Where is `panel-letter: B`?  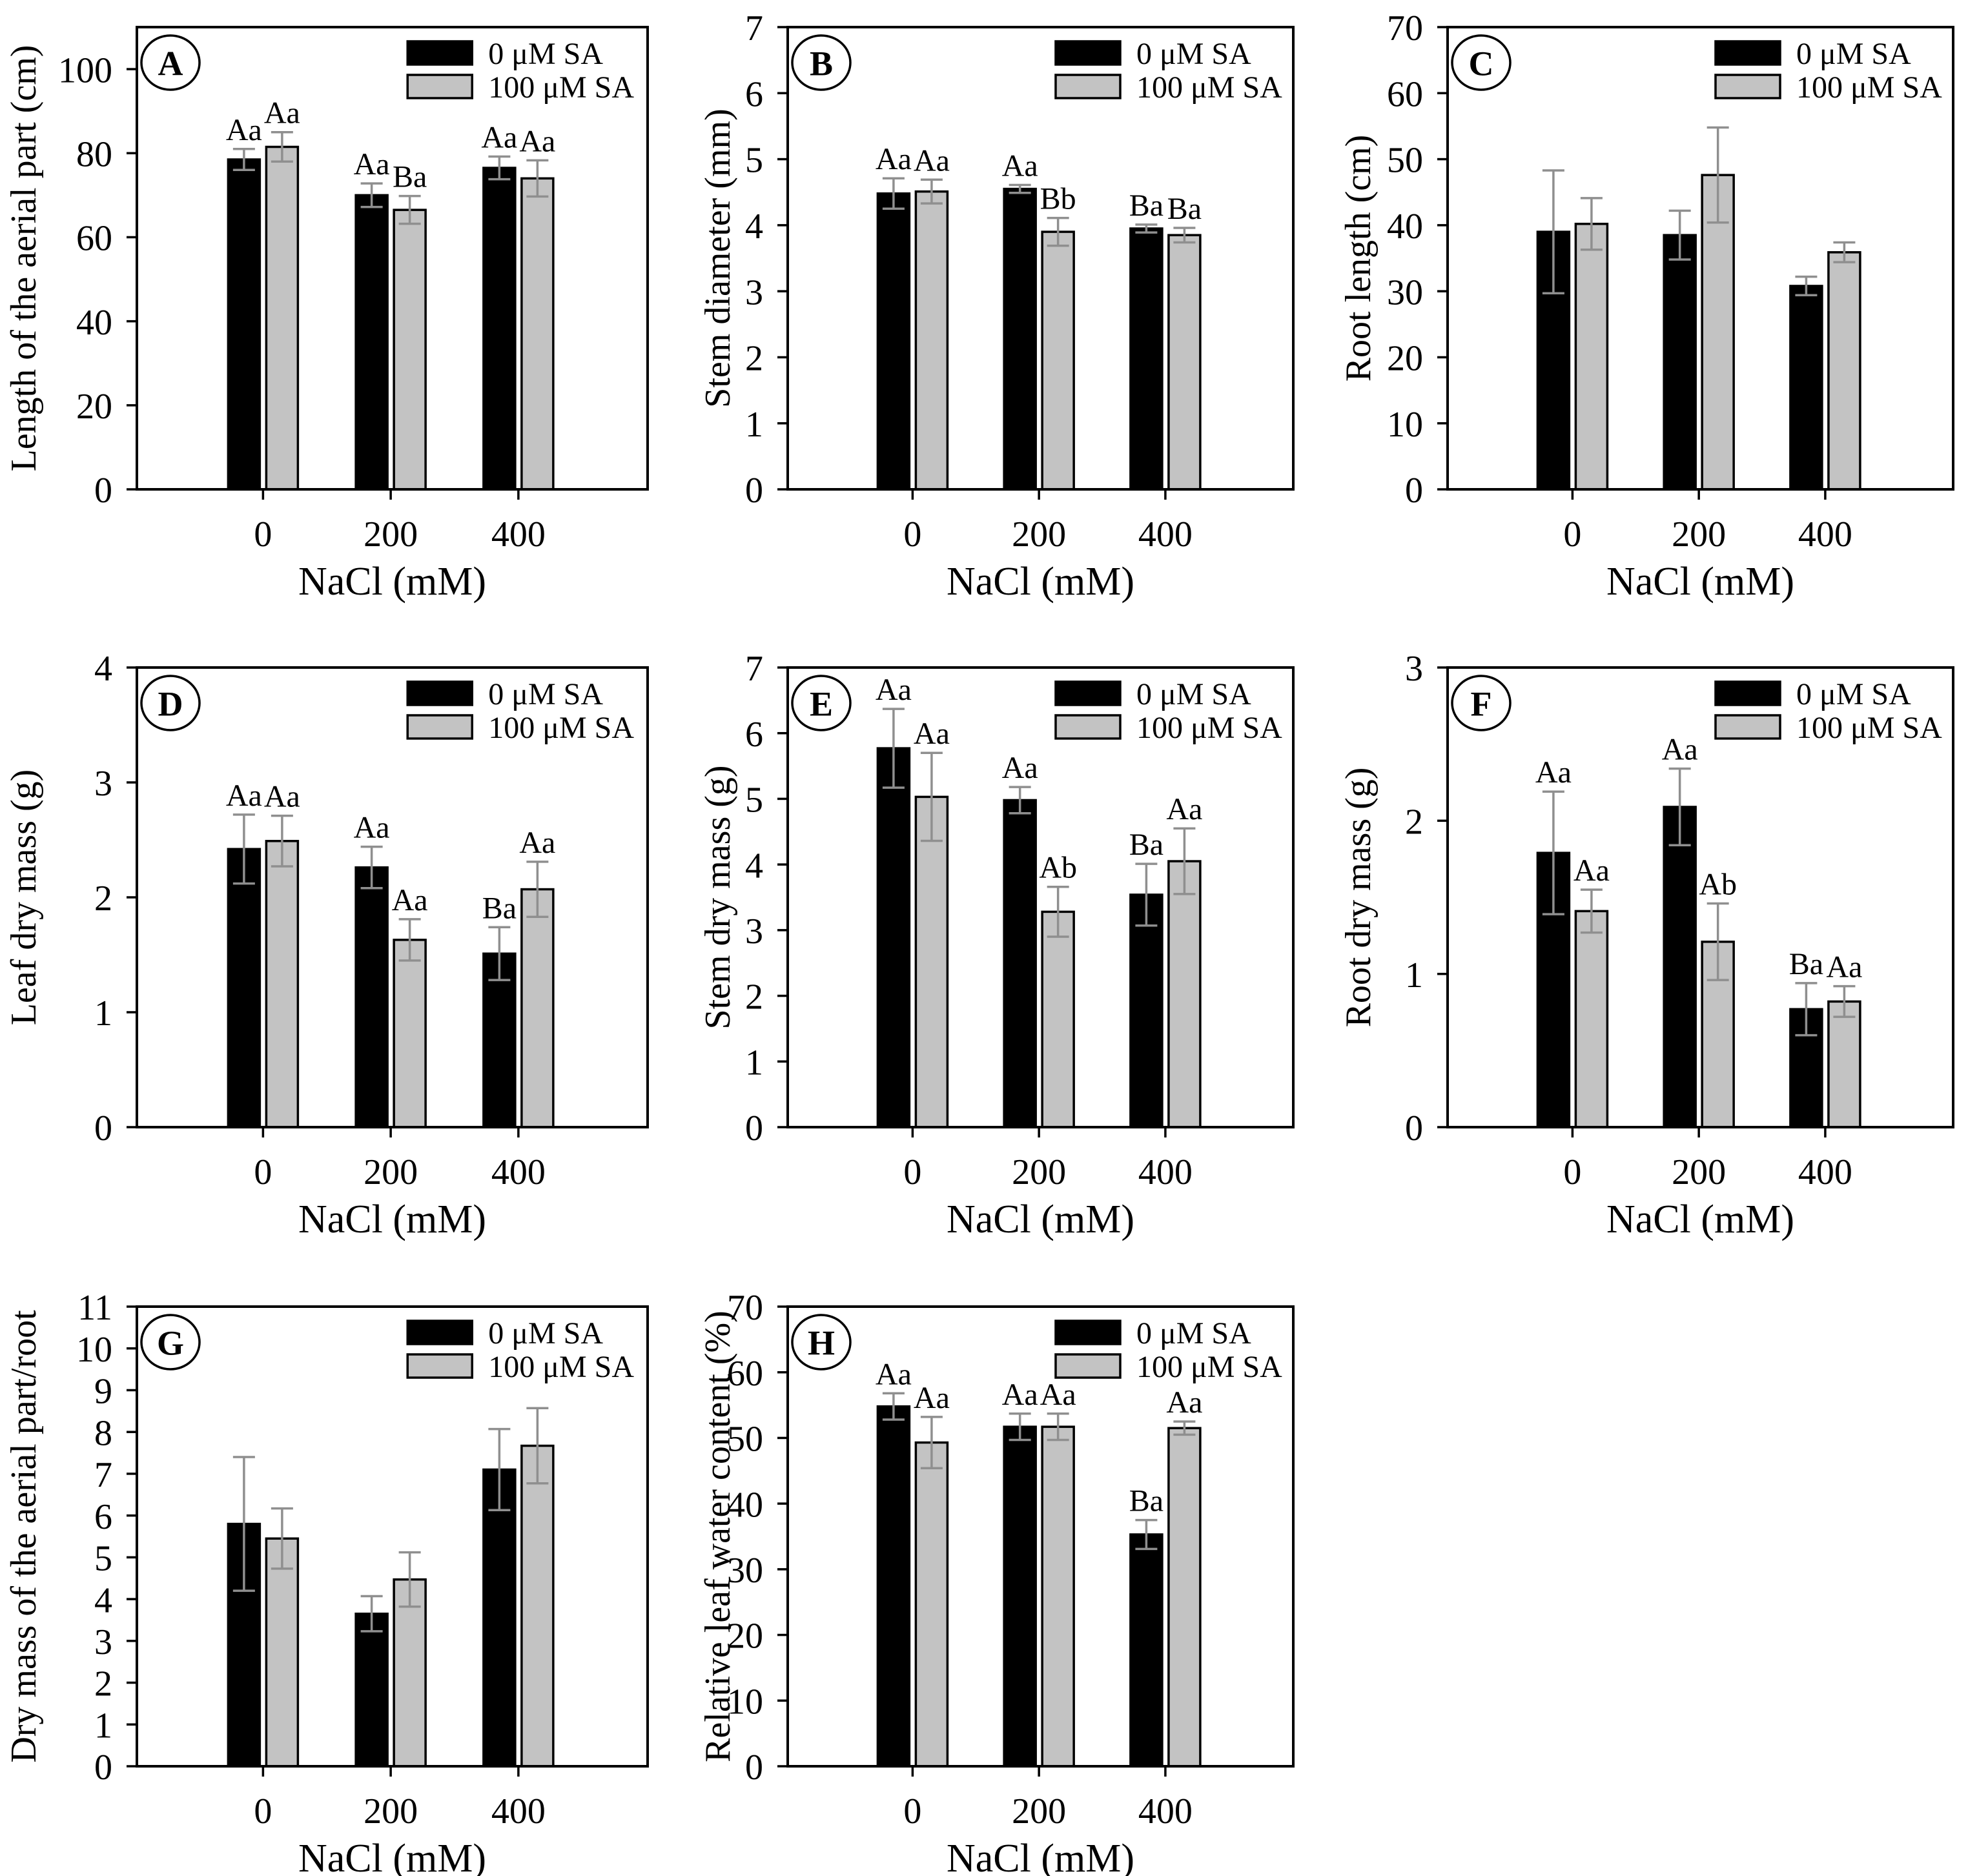 panel-letter: B is located at coordinates (821, 63).